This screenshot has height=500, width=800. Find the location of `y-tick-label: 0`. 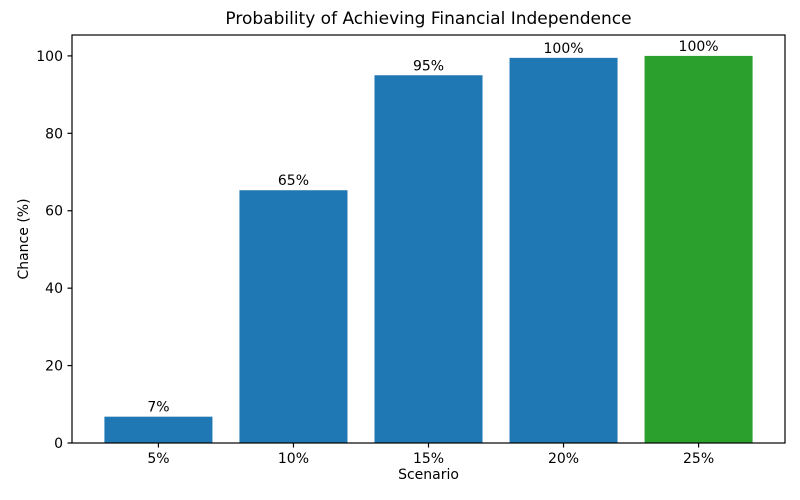

y-tick-label: 0 is located at coordinates (58, 444).